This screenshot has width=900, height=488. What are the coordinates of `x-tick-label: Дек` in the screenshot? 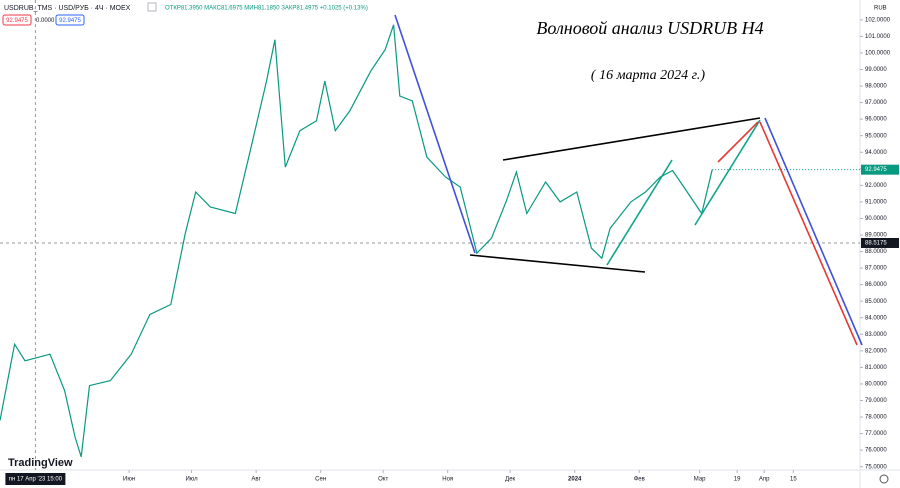 It's located at (510, 480).